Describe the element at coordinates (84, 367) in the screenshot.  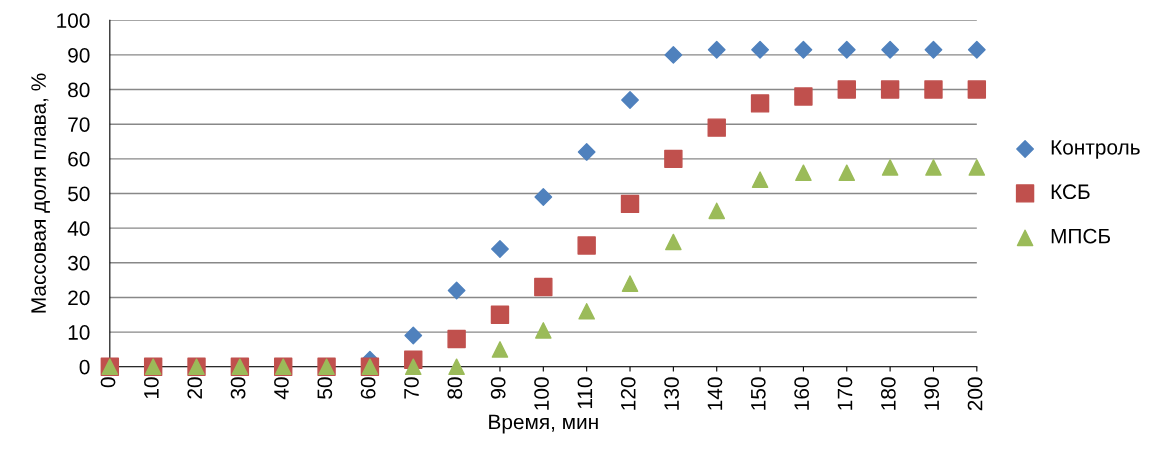
I see `y-tick-label: 0` at that location.